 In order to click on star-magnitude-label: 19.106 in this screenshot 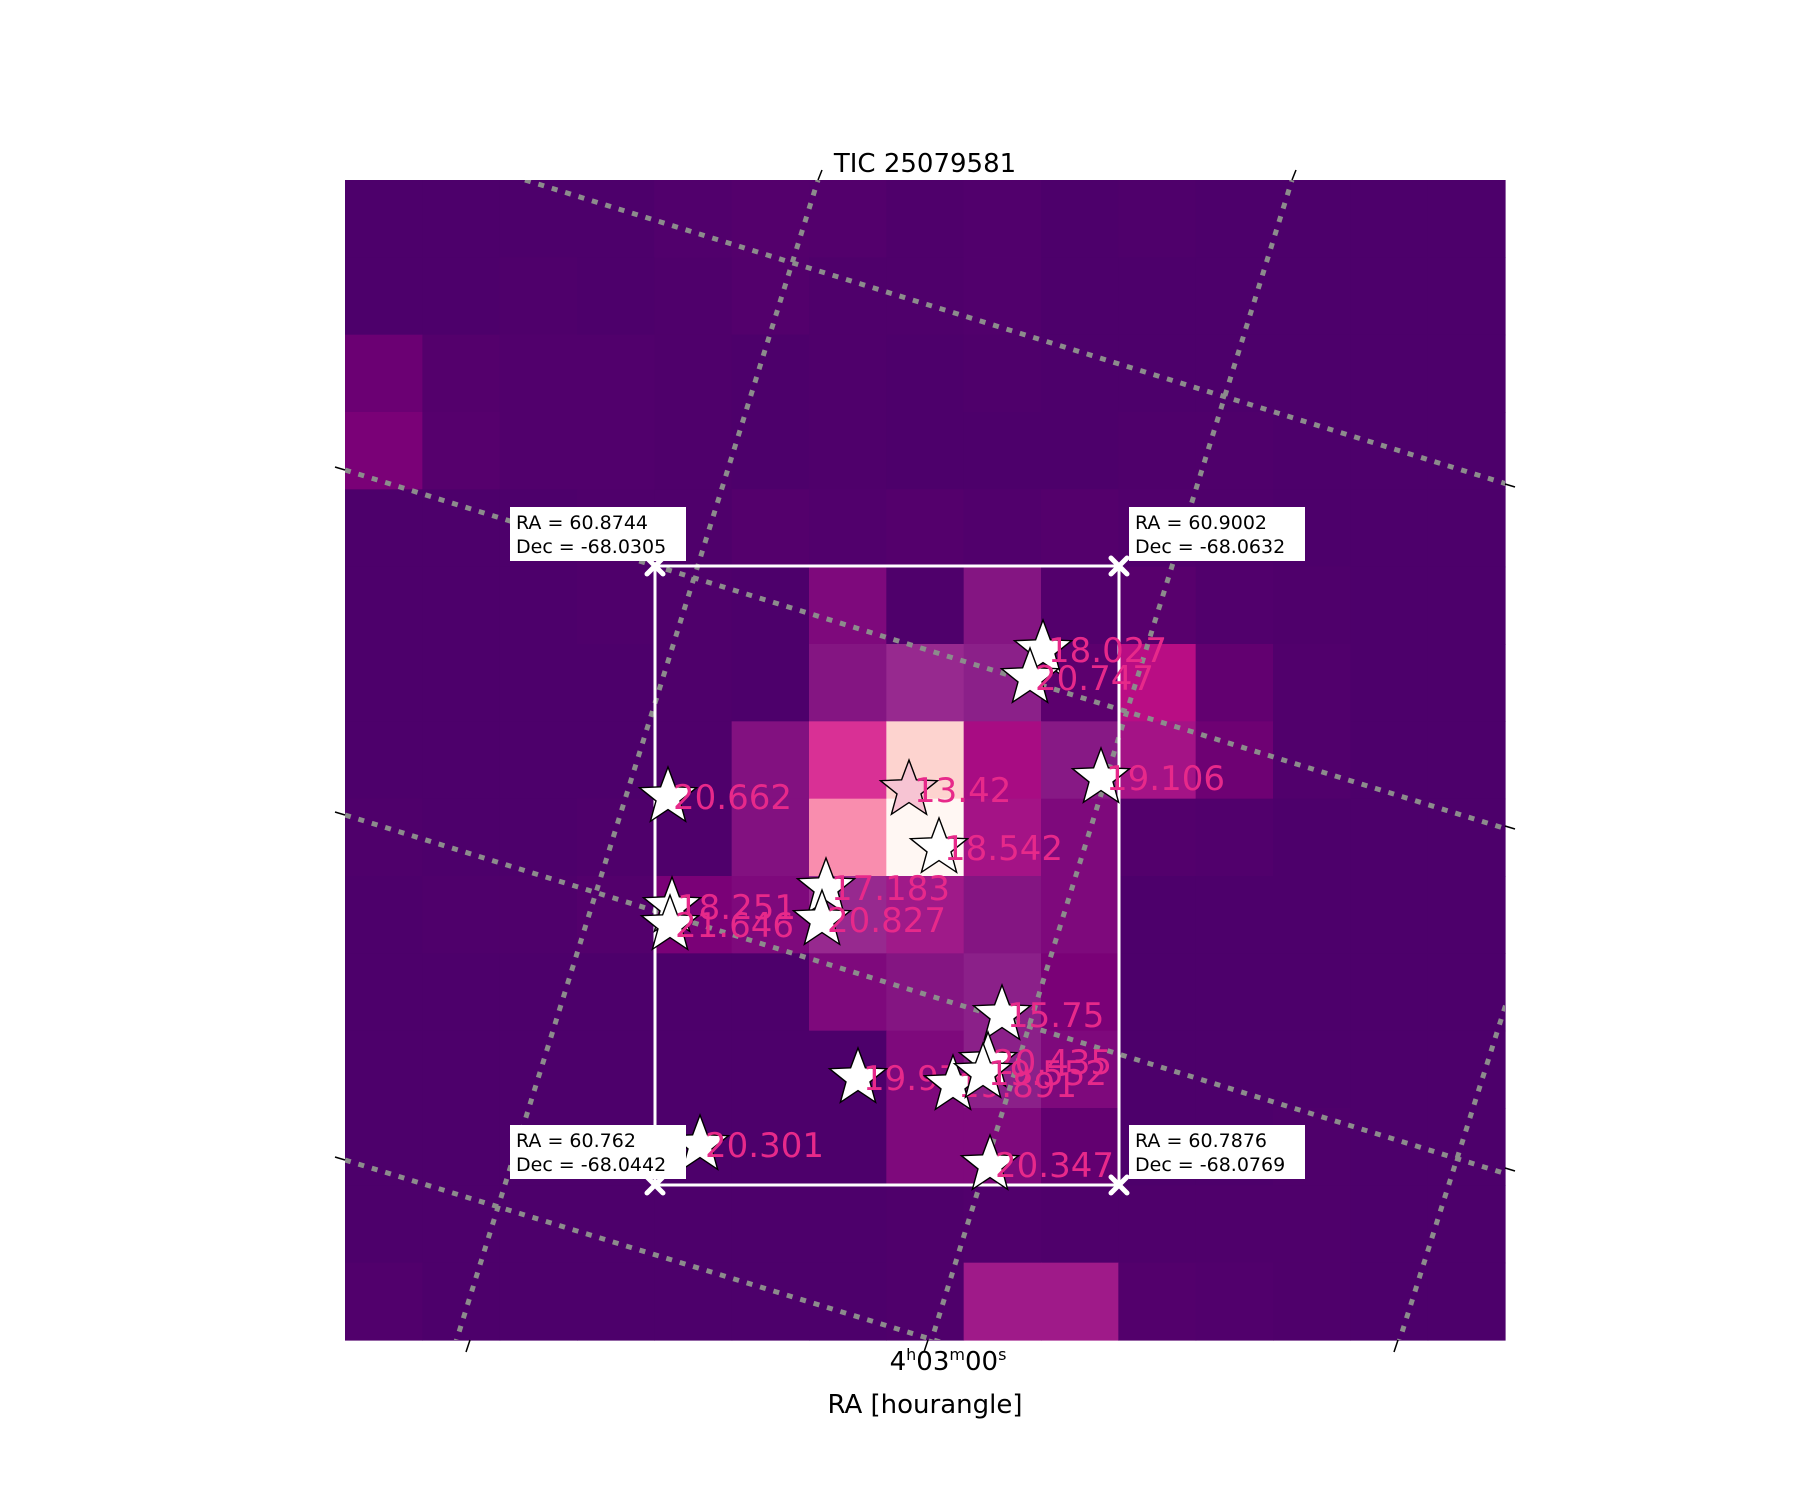, I will do `click(1165, 779)`.